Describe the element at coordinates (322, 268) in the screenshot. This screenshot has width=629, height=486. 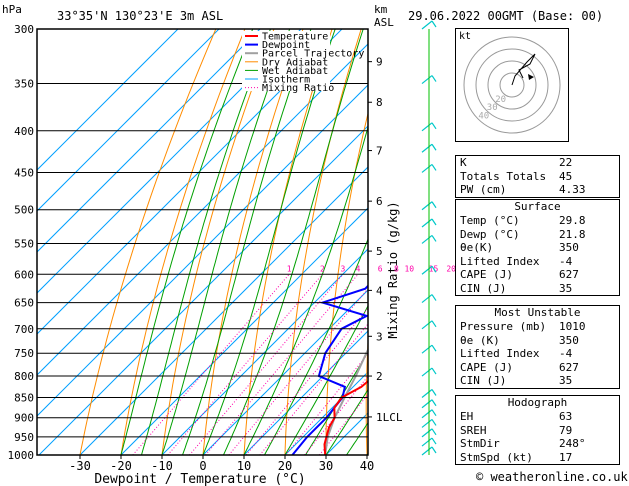
I see `mixing-ratio-label: 2` at that location.